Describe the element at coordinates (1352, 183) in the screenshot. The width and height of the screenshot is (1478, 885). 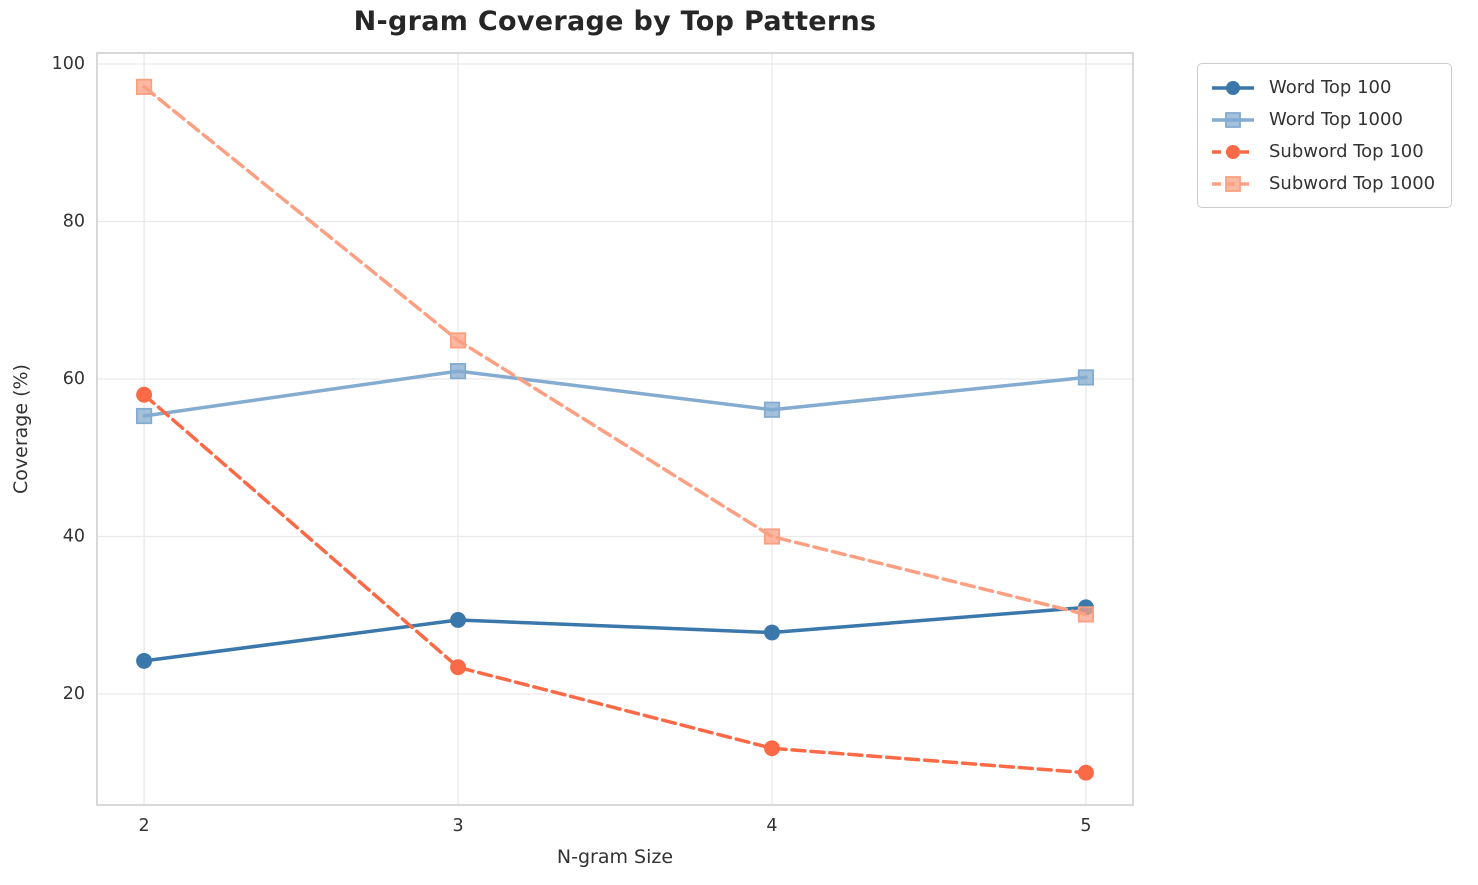
I see `legend-label-subword-top-1000: Subword Top 1000` at that location.